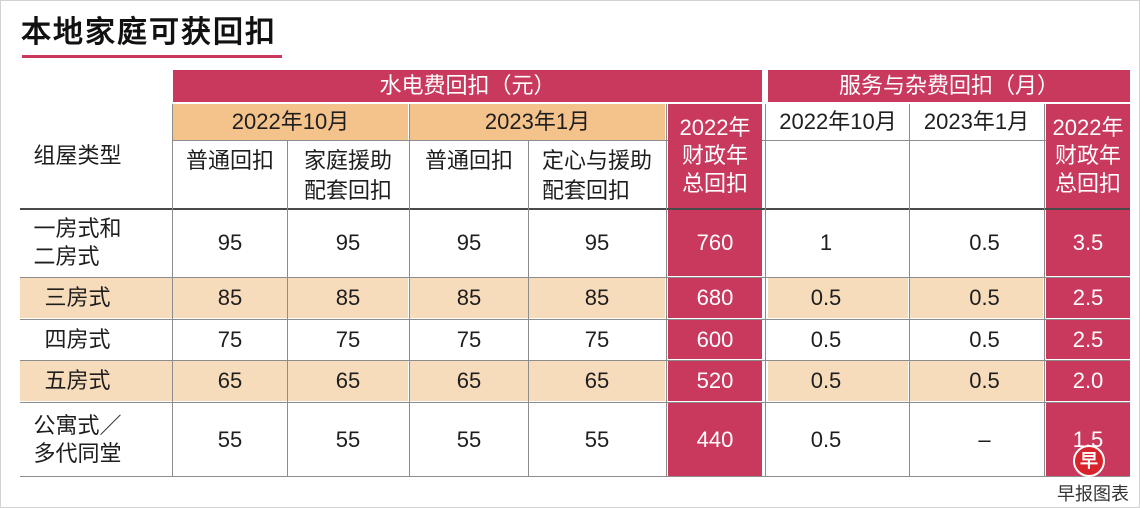 The image size is (1140, 508). What do you see at coordinates (1088, 156) in the screenshot?
I see `service-total-header: 2022年 财政年 总回扣` at bounding box center [1088, 156].